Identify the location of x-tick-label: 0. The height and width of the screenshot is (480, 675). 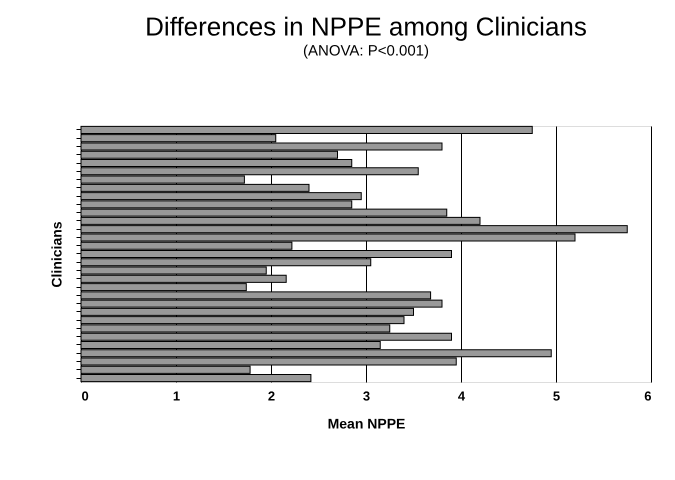
(85, 396).